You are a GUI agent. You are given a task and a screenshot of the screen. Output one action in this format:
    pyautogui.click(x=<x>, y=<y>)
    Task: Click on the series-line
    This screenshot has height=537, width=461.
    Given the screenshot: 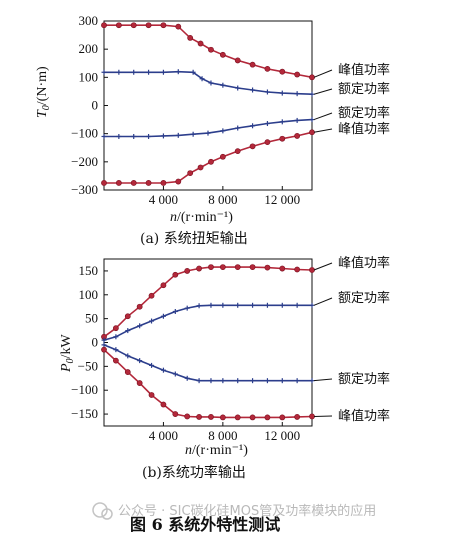 What is the action you would take?
    pyautogui.click(x=208, y=384)
    